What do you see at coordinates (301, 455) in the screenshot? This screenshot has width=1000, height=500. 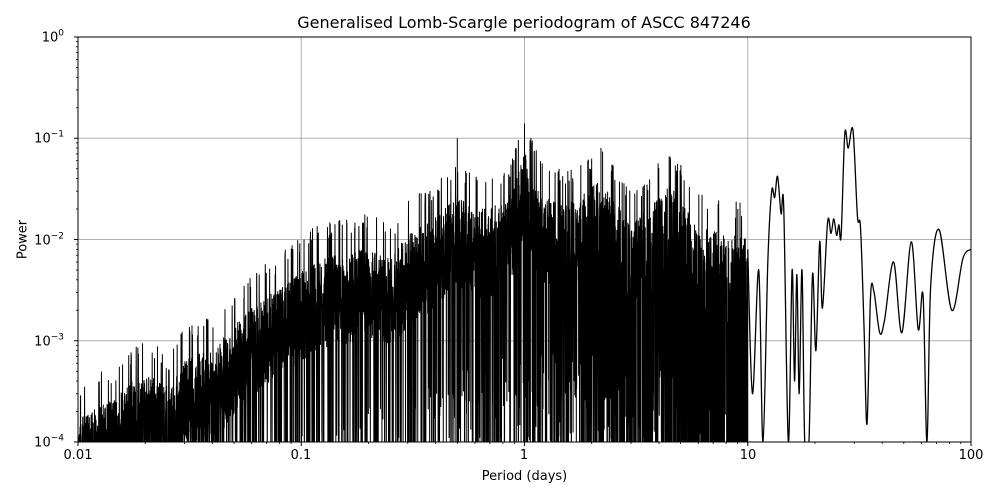 I see `x-tick-label: 0.1` at bounding box center [301, 455].